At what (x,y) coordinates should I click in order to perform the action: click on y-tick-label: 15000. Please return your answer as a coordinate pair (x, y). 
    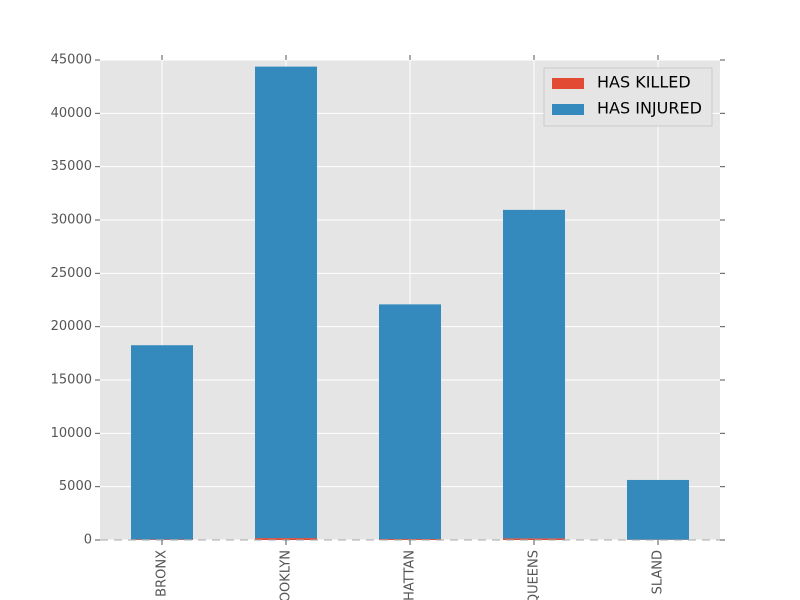
    Looking at the image, I should click on (71, 380).